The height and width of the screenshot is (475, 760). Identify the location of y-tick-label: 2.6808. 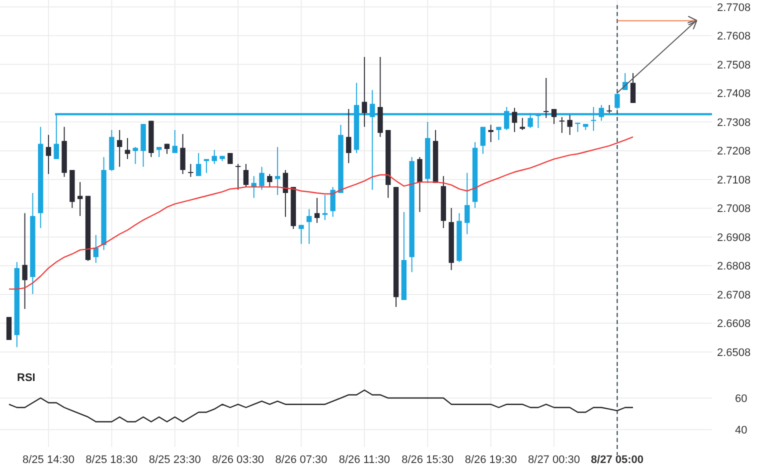
(734, 266).